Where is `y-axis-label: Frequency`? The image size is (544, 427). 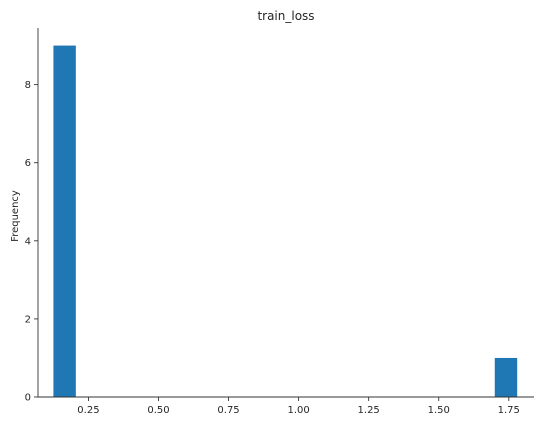 y-axis-label: Frequency is located at coordinates (15, 216).